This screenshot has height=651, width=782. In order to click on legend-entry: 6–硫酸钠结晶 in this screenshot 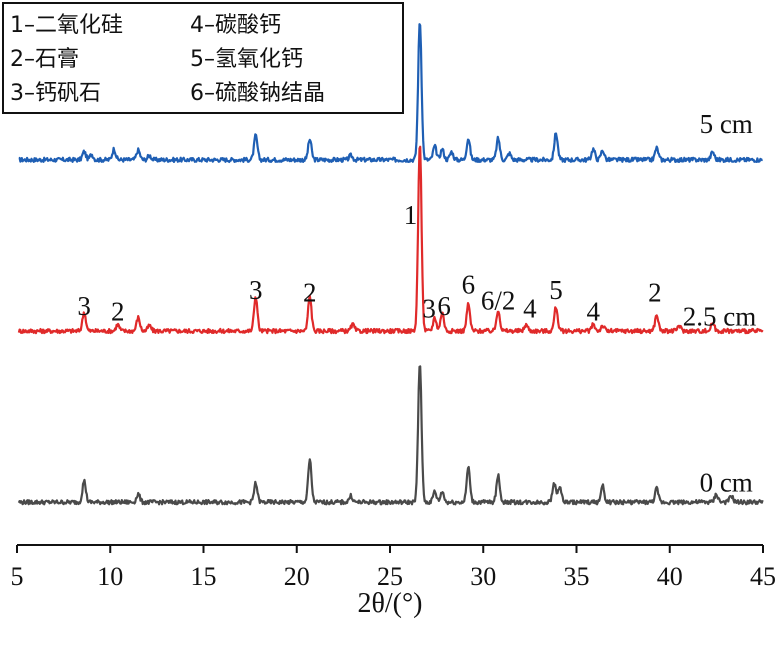, I will do `click(257, 93)`.